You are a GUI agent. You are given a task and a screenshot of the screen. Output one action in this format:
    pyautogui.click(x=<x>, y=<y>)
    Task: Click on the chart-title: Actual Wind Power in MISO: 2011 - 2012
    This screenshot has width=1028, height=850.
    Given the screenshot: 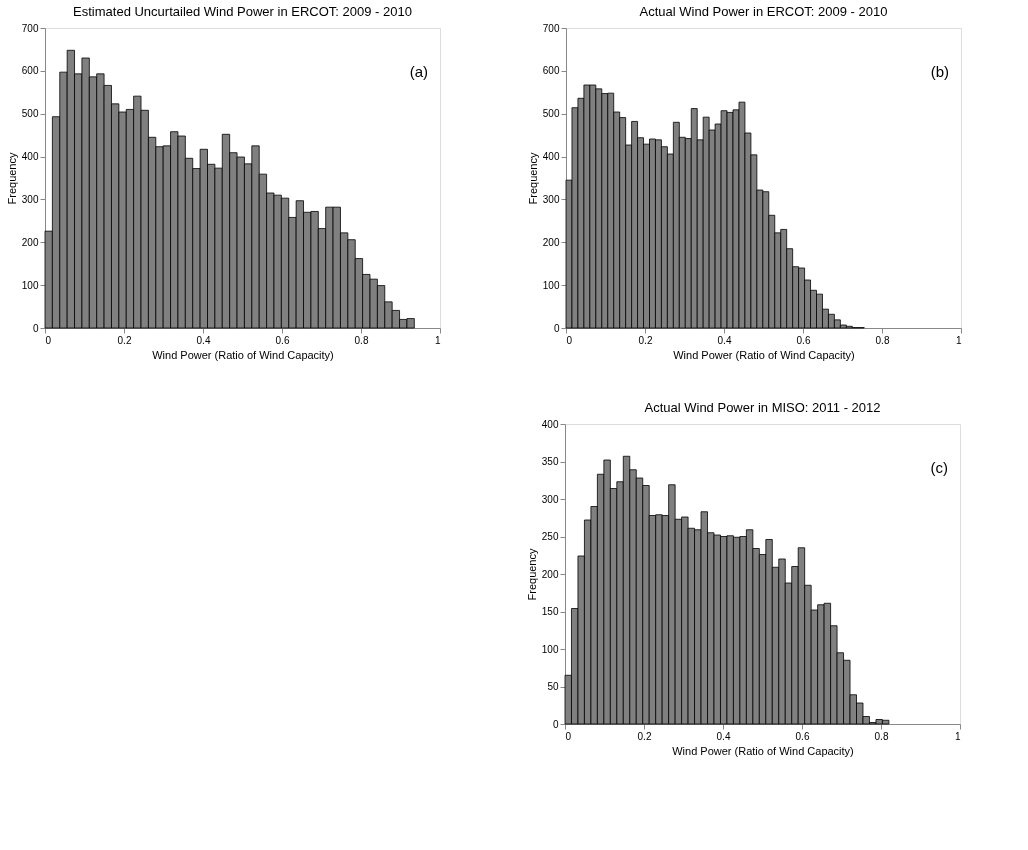 What is the action you would take?
    pyautogui.click(x=762, y=407)
    